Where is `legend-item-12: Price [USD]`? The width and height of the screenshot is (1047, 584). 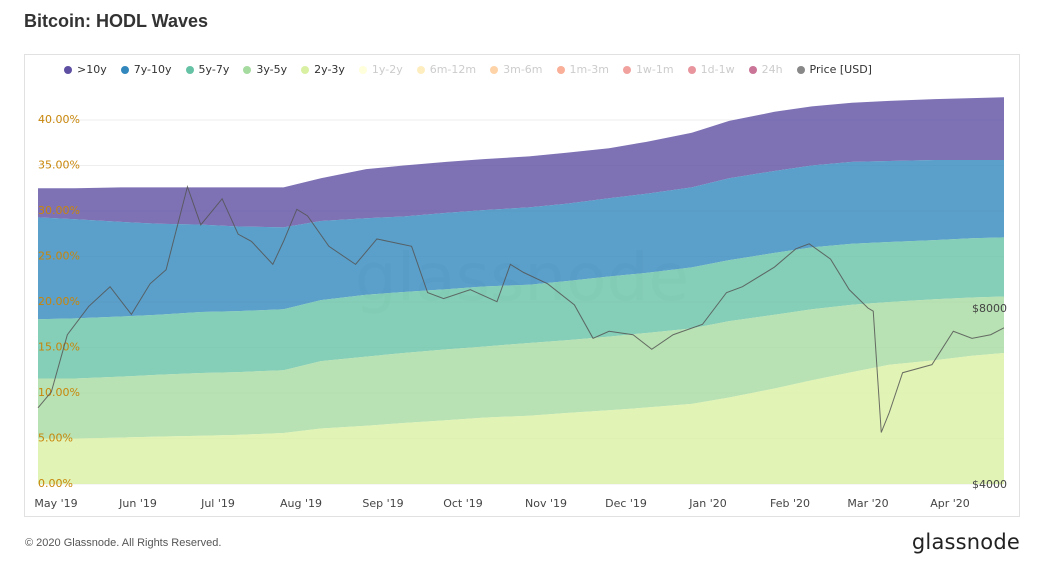
legend-item-12: Price [USD] is located at coordinates (834, 69).